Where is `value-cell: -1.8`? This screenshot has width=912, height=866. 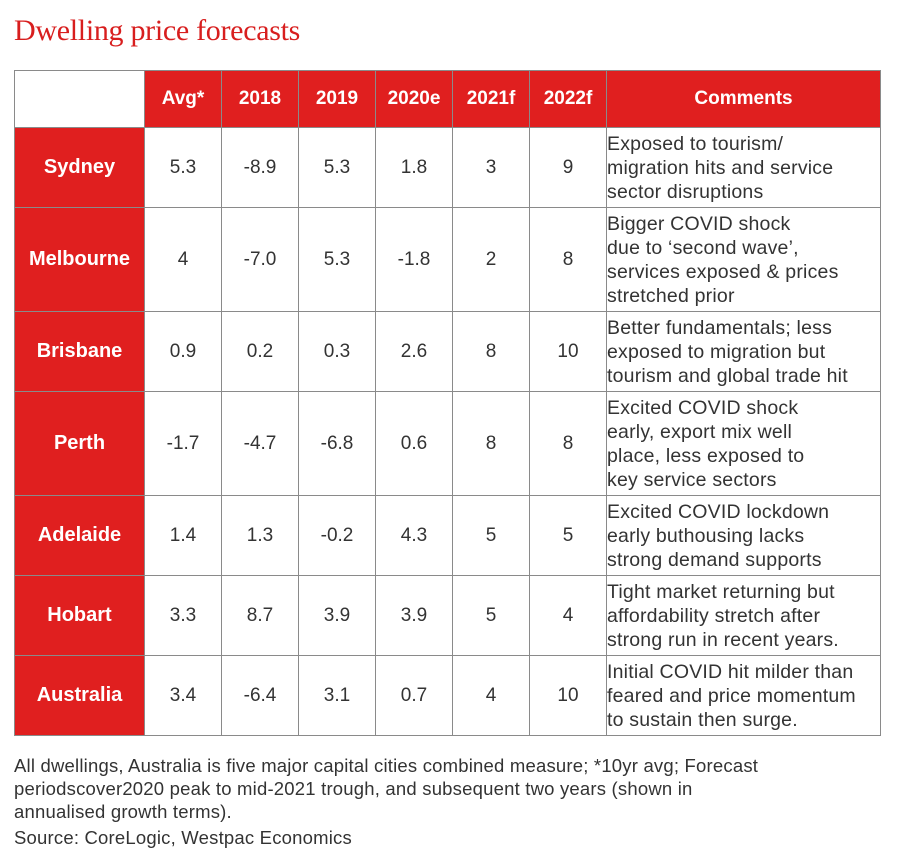 value-cell: -1.8 is located at coordinates (414, 259).